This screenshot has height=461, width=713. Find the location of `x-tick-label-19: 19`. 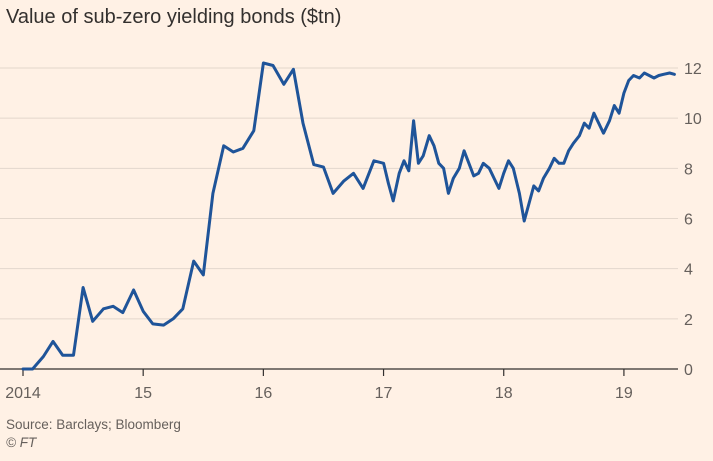

x-tick-label-19: 19 is located at coordinates (624, 393).